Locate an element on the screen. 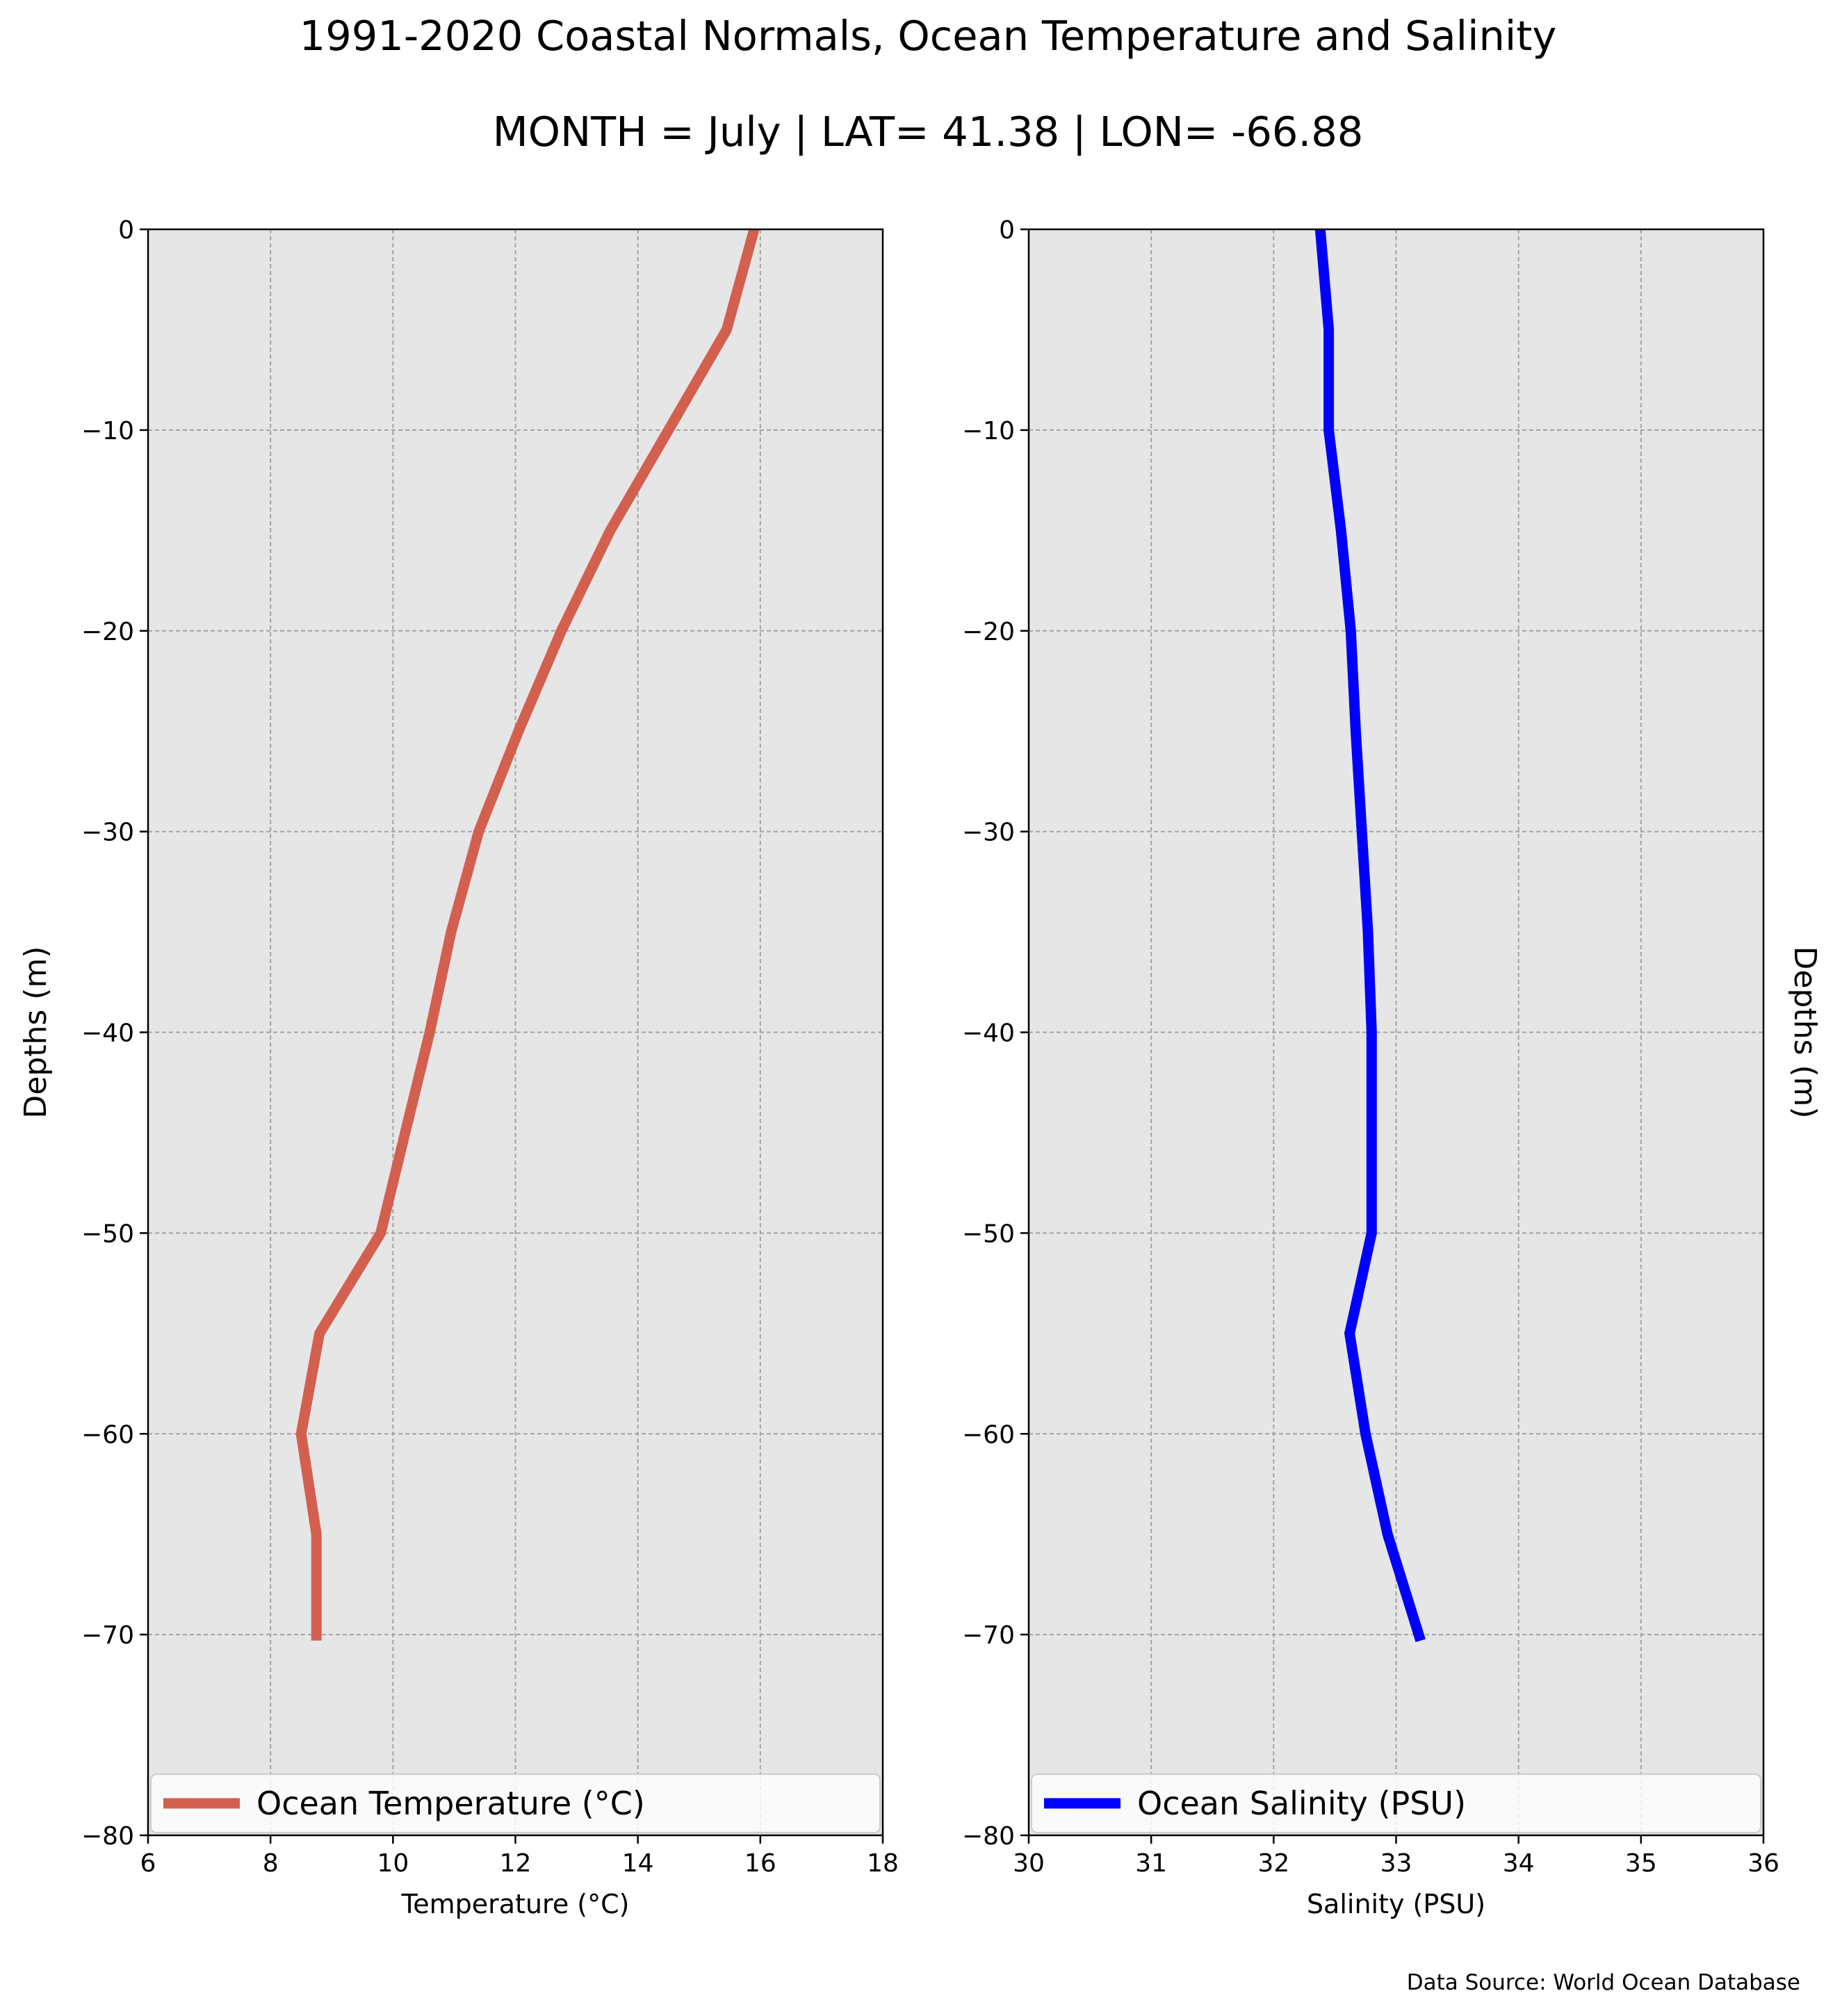  temperature-y-tick-label: −10 is located at coordinates (108, 431).